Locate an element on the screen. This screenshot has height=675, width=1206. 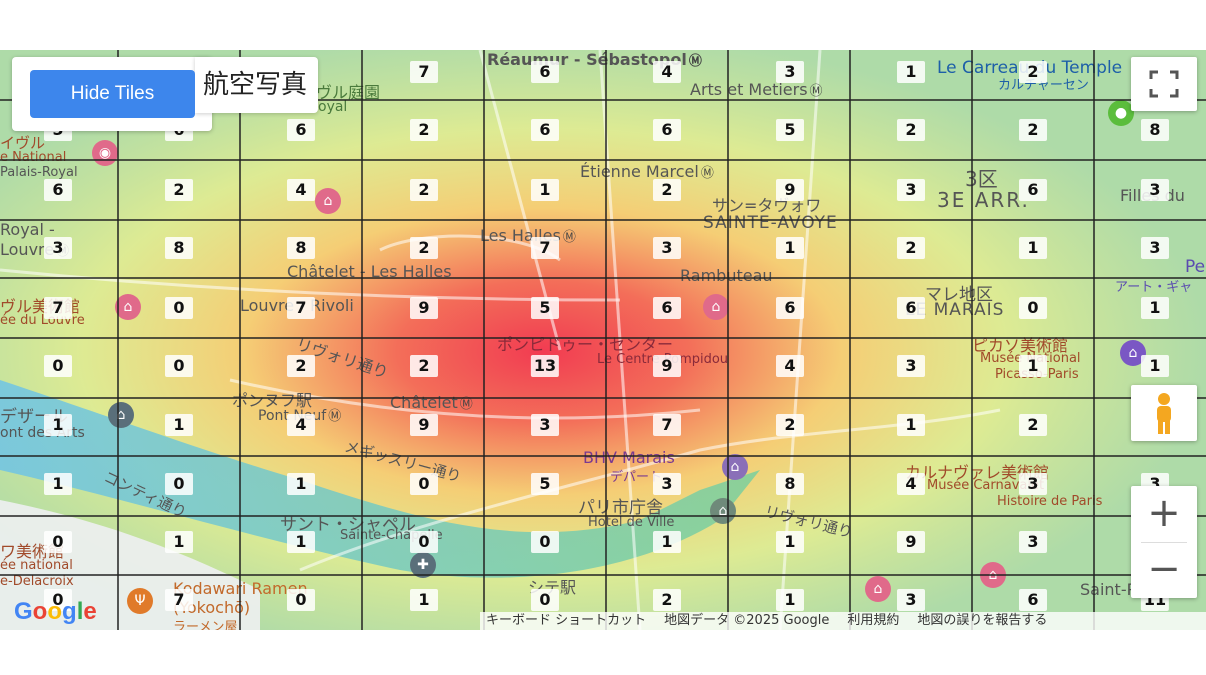
keyboard-shortcuts-link: キーボード ショートカット is located at coordinates (566, 620).